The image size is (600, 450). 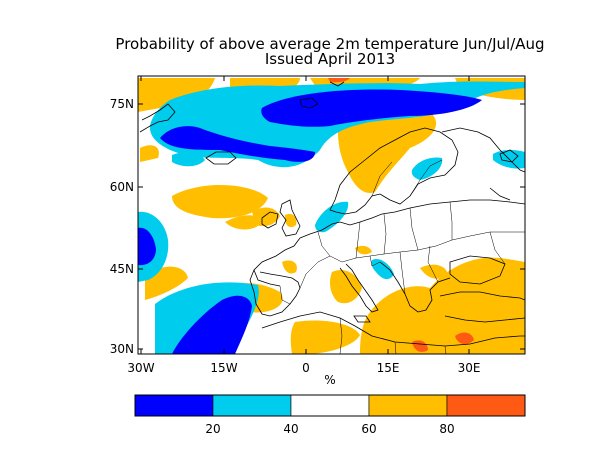 What do you see at coordinates (122, 349) in the screenshot?
I see `lat-label-30n: 30N` at bounding box center [122, 349].